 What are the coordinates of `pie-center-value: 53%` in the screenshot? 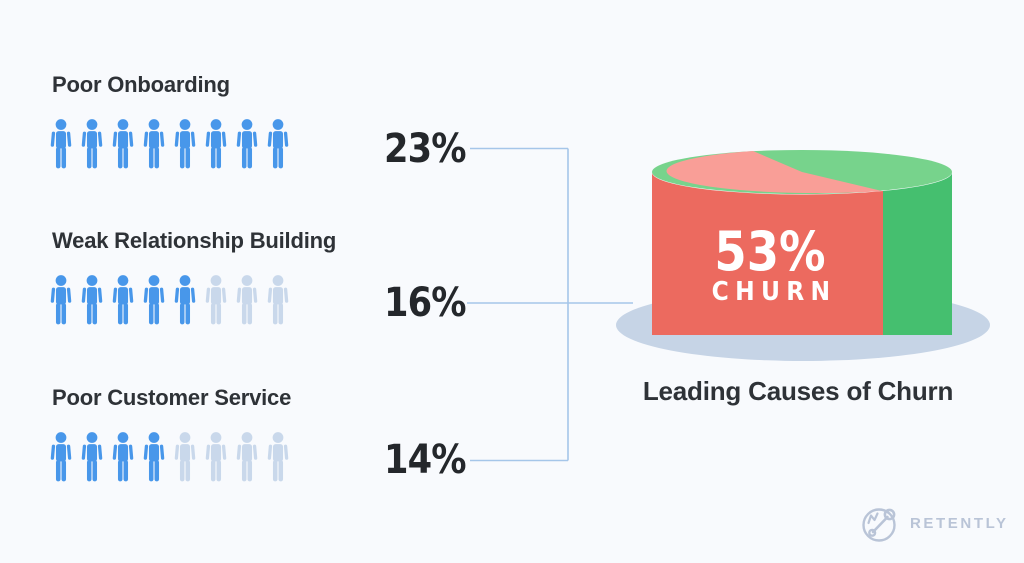 It's located at (769, 251).